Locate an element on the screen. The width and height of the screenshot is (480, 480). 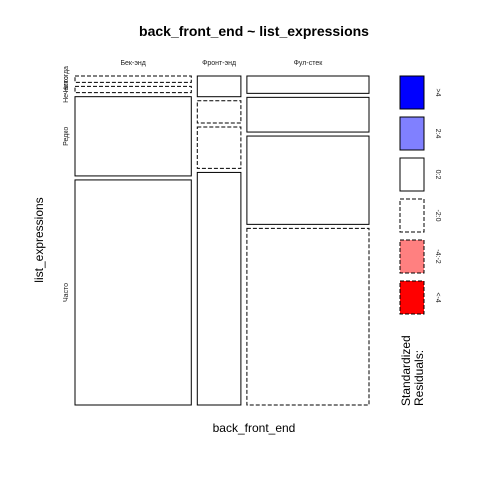
row-label: Никогда is located at coordinates (66, 79).